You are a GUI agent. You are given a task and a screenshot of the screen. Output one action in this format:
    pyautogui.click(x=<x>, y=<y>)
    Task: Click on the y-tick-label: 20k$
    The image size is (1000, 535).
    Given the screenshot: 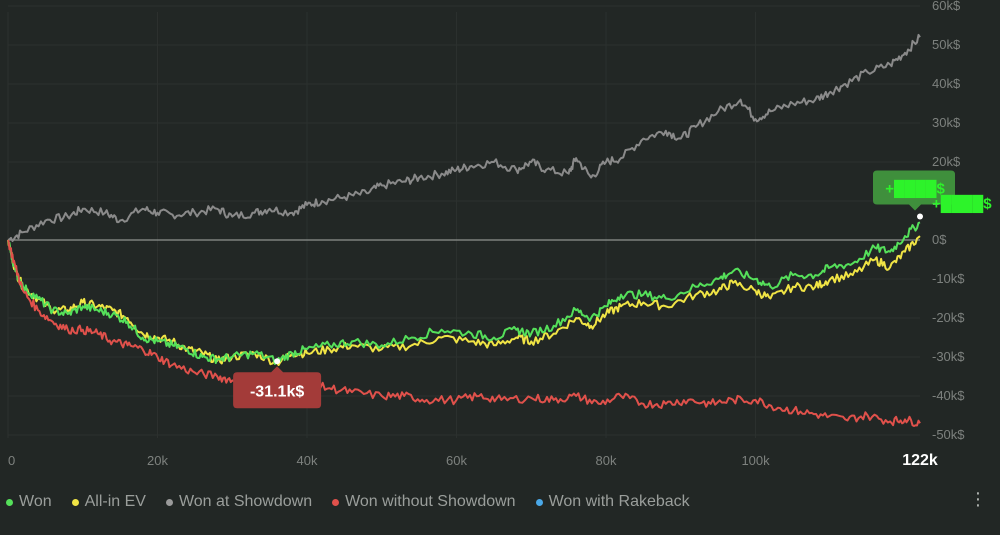 What is the action you would take?
    pyautogui.click(x=946, y=161)
    